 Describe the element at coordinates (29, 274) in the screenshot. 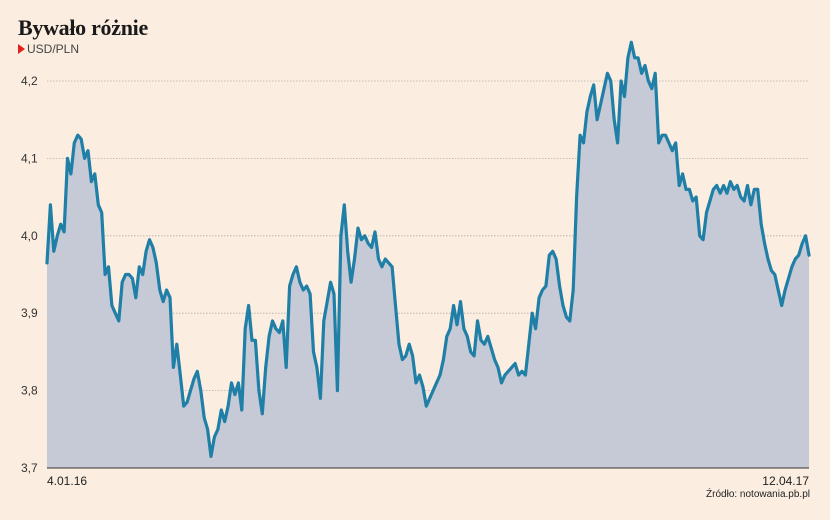

I see `y-tick-labels: 3,7 3,8 3,9 4,0 4,1 4,2` at that location.